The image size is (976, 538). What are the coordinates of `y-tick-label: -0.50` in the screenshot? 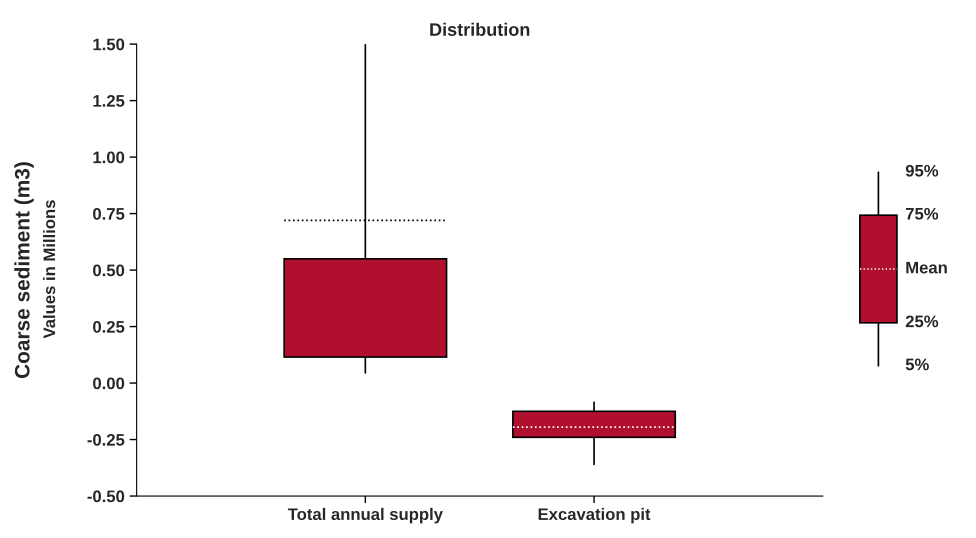 It's located at (106, 496).